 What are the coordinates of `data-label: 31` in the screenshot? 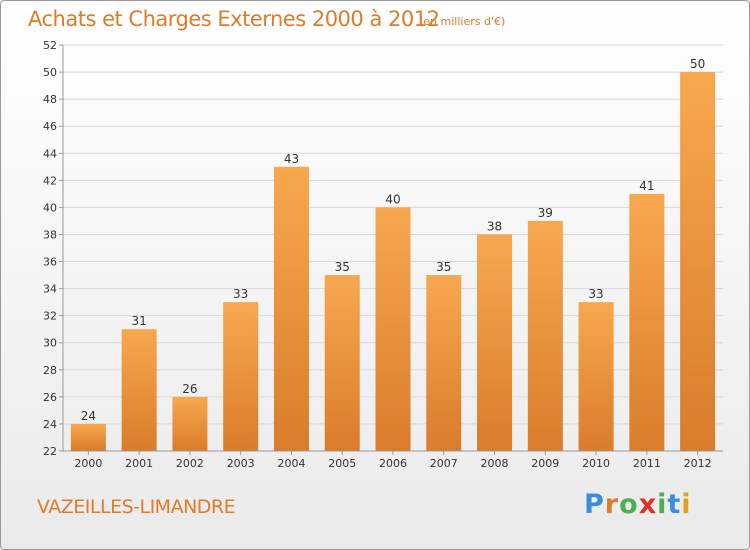 It's located at (139, 321).